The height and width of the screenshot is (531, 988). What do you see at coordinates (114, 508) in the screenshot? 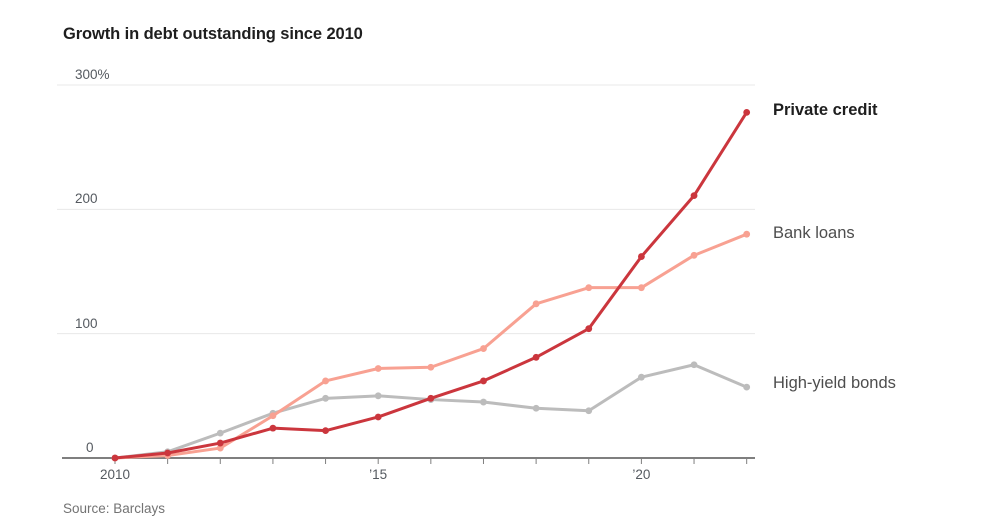
I see `source-attribution: Source: Barclays` at bounding box center [114, 508].